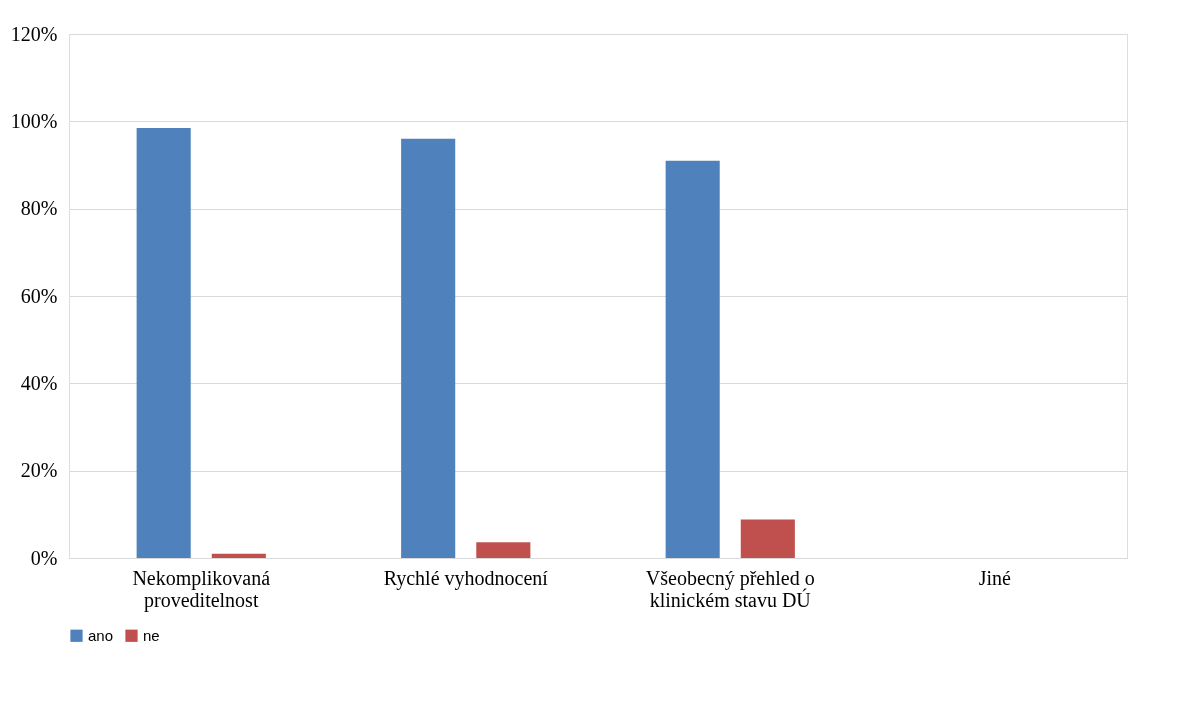 The height and width of the screenshot is (713, 1185). Describe the element at coordinates (39, 295) in the screenshot. I see `y-tick-label: 60%` at that location.